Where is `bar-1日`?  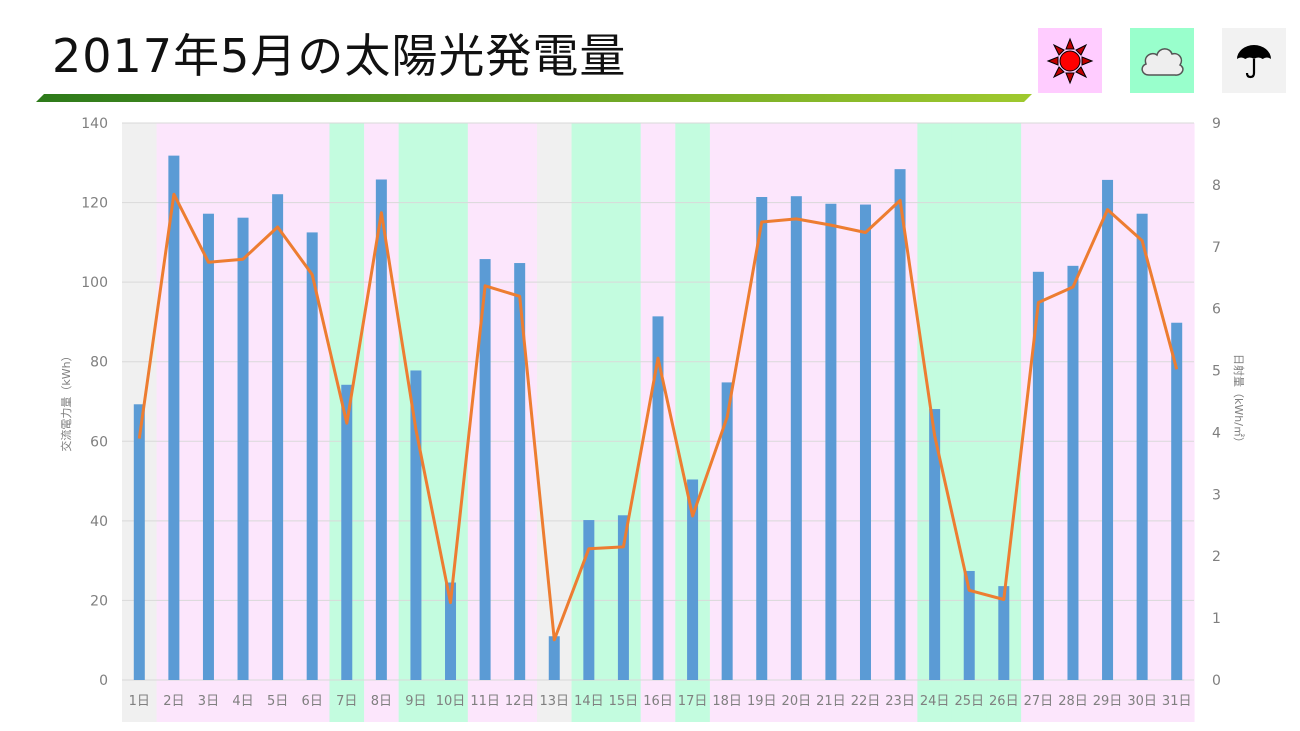
bar-1日 is located at coordinates (139, 542).